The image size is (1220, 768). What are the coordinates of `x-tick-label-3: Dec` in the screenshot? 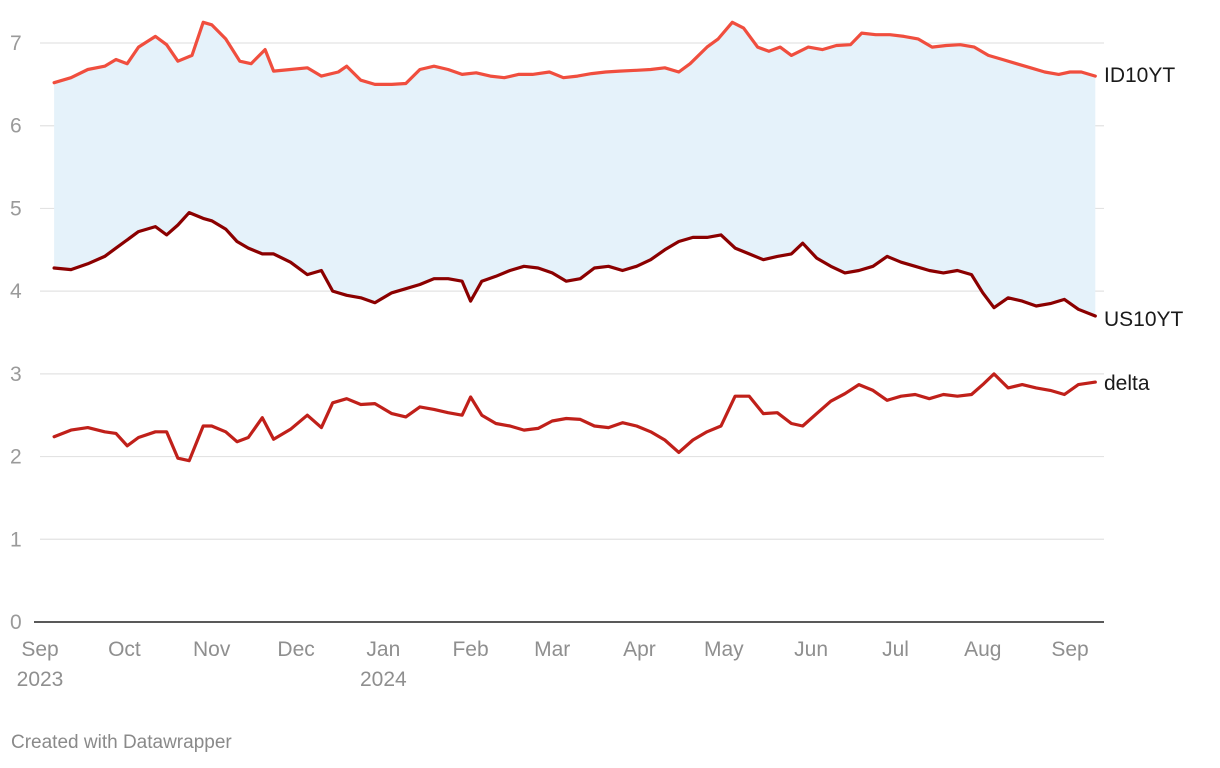 It's located at (295, 649).